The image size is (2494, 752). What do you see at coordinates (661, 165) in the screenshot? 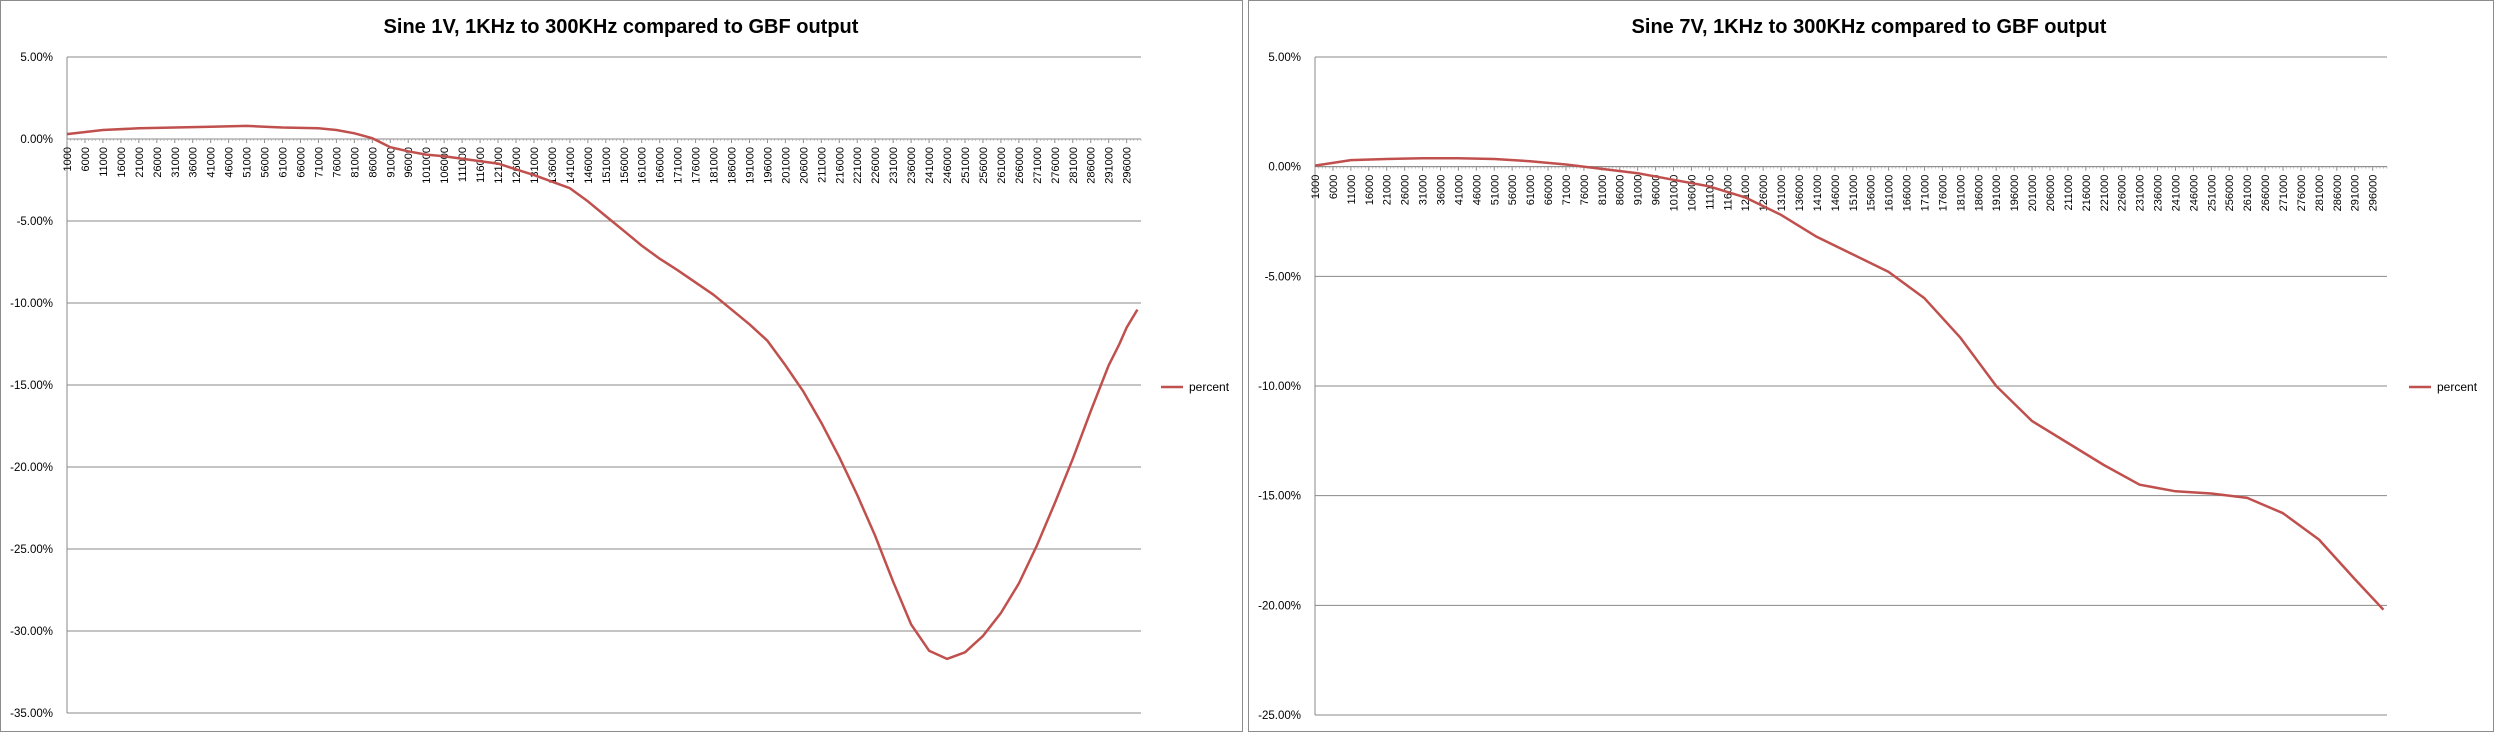
I see `x-tick-label: 166000` at bounding box center [661, 165].